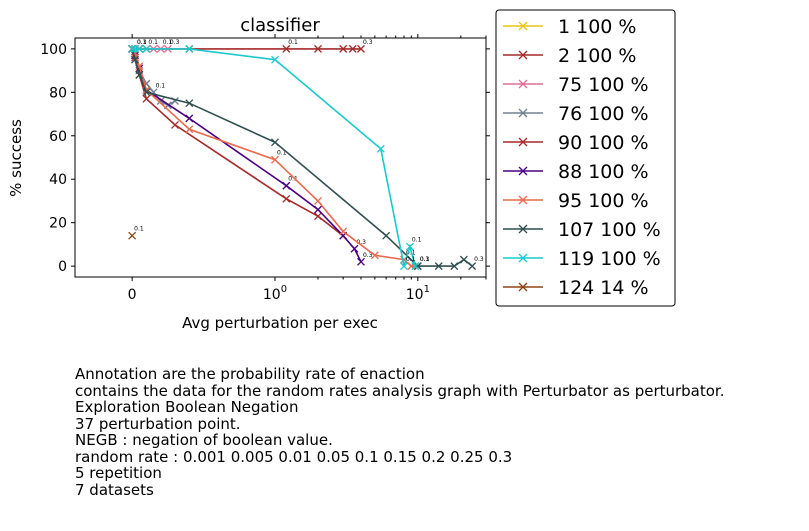 Image resolution: width=809 pixels, height=531 pixels. What do you see at coordinates (603, 85) in the screenshot?
I see `legend-label: 75 100 %` at bounding box center [603, 85].